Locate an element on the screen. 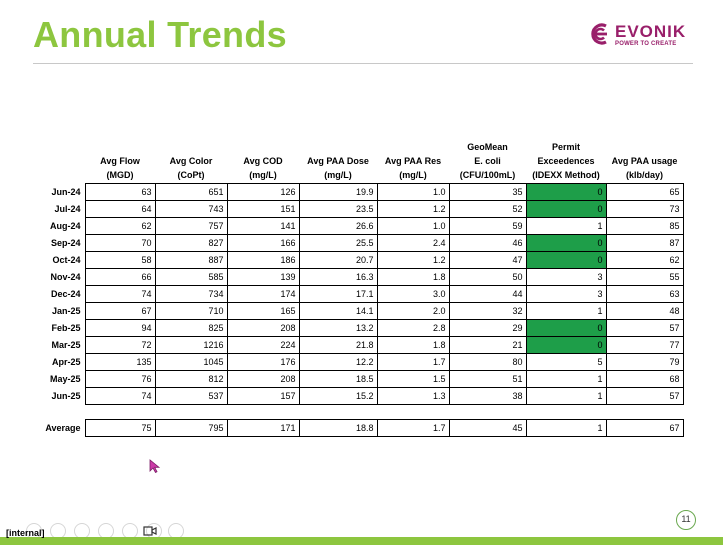 This screenshot has height=545, width=723. table-cell: 165 is located at coordinates (263, 311).